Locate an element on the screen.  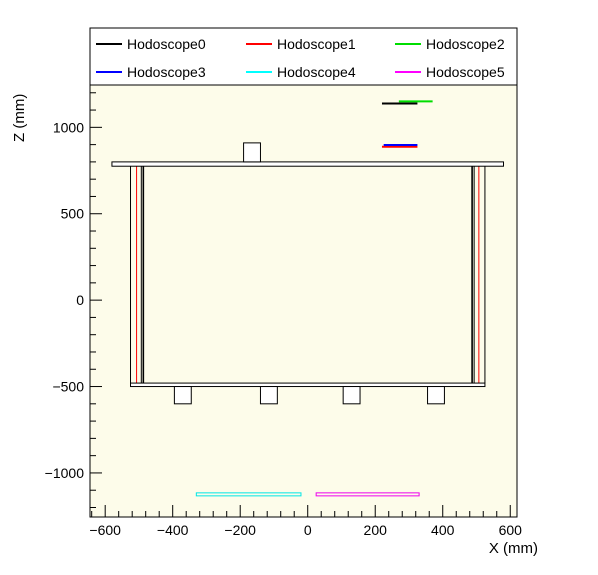
x-tick-label: 400 is located at coordinates (443, 530).